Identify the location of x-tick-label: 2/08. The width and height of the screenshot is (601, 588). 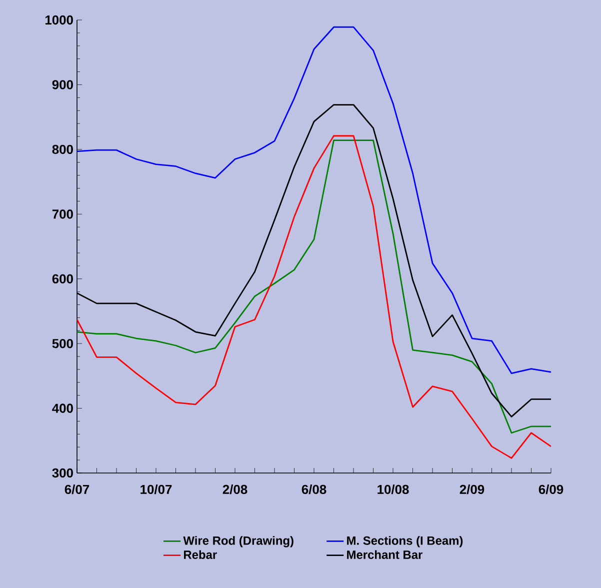
(235, 489).